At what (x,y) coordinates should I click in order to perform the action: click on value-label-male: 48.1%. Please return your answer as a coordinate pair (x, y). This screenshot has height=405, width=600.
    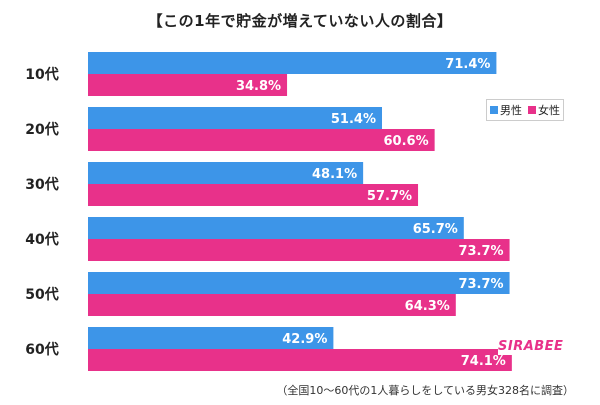
    Looking at the image, I should click on (334, 174).